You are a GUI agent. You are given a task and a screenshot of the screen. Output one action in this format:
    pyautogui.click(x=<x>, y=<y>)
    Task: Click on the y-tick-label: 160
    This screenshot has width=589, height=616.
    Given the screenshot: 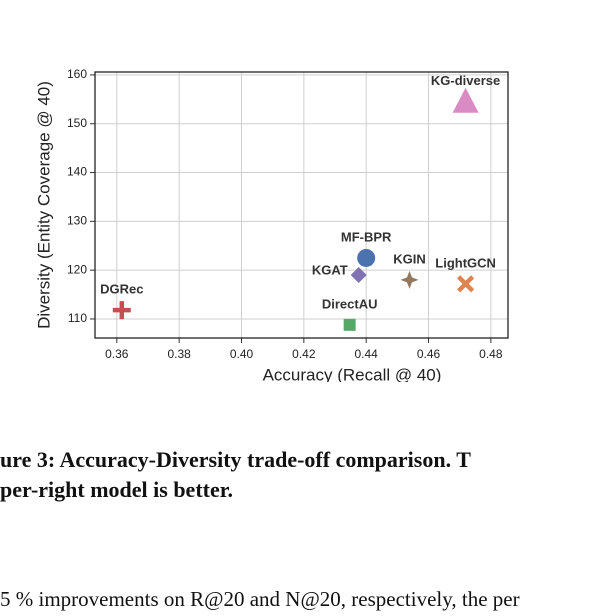 What is the action you would take?
    pyautogui.click(x=77, y=74)
    